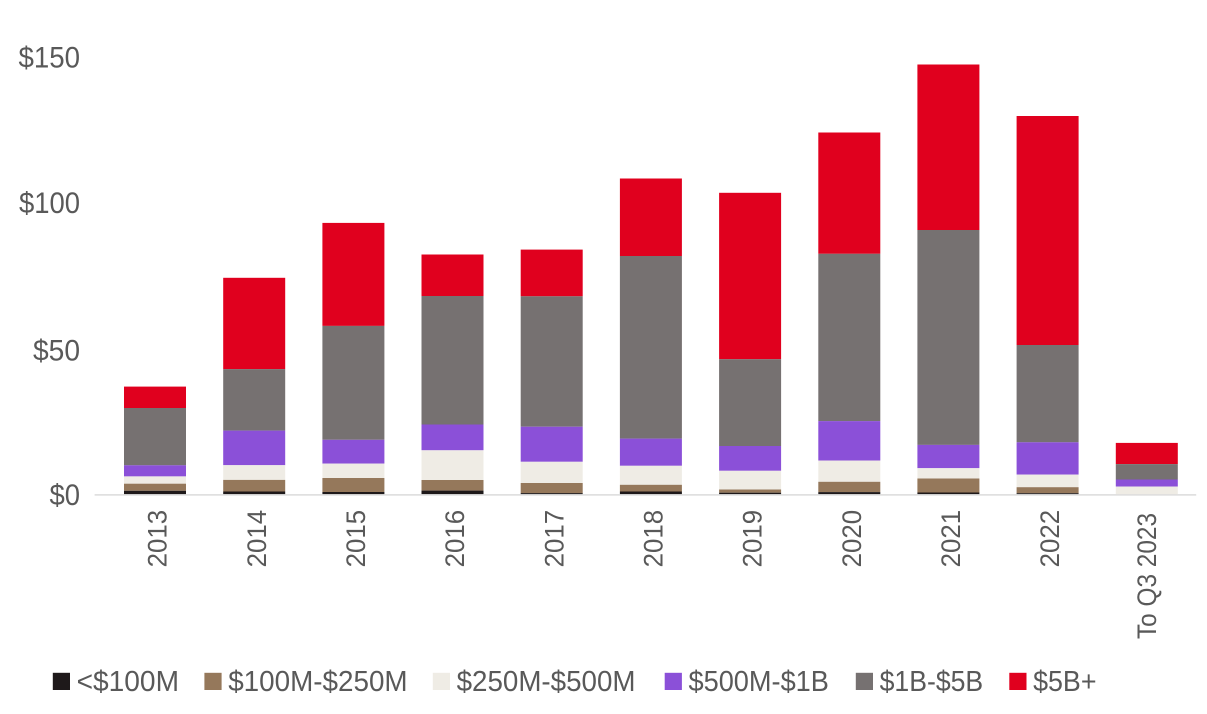 The width and height of the screenshot is (1207, 714). I want to click on svg-text: $250M-$500M, so click(546, 682).